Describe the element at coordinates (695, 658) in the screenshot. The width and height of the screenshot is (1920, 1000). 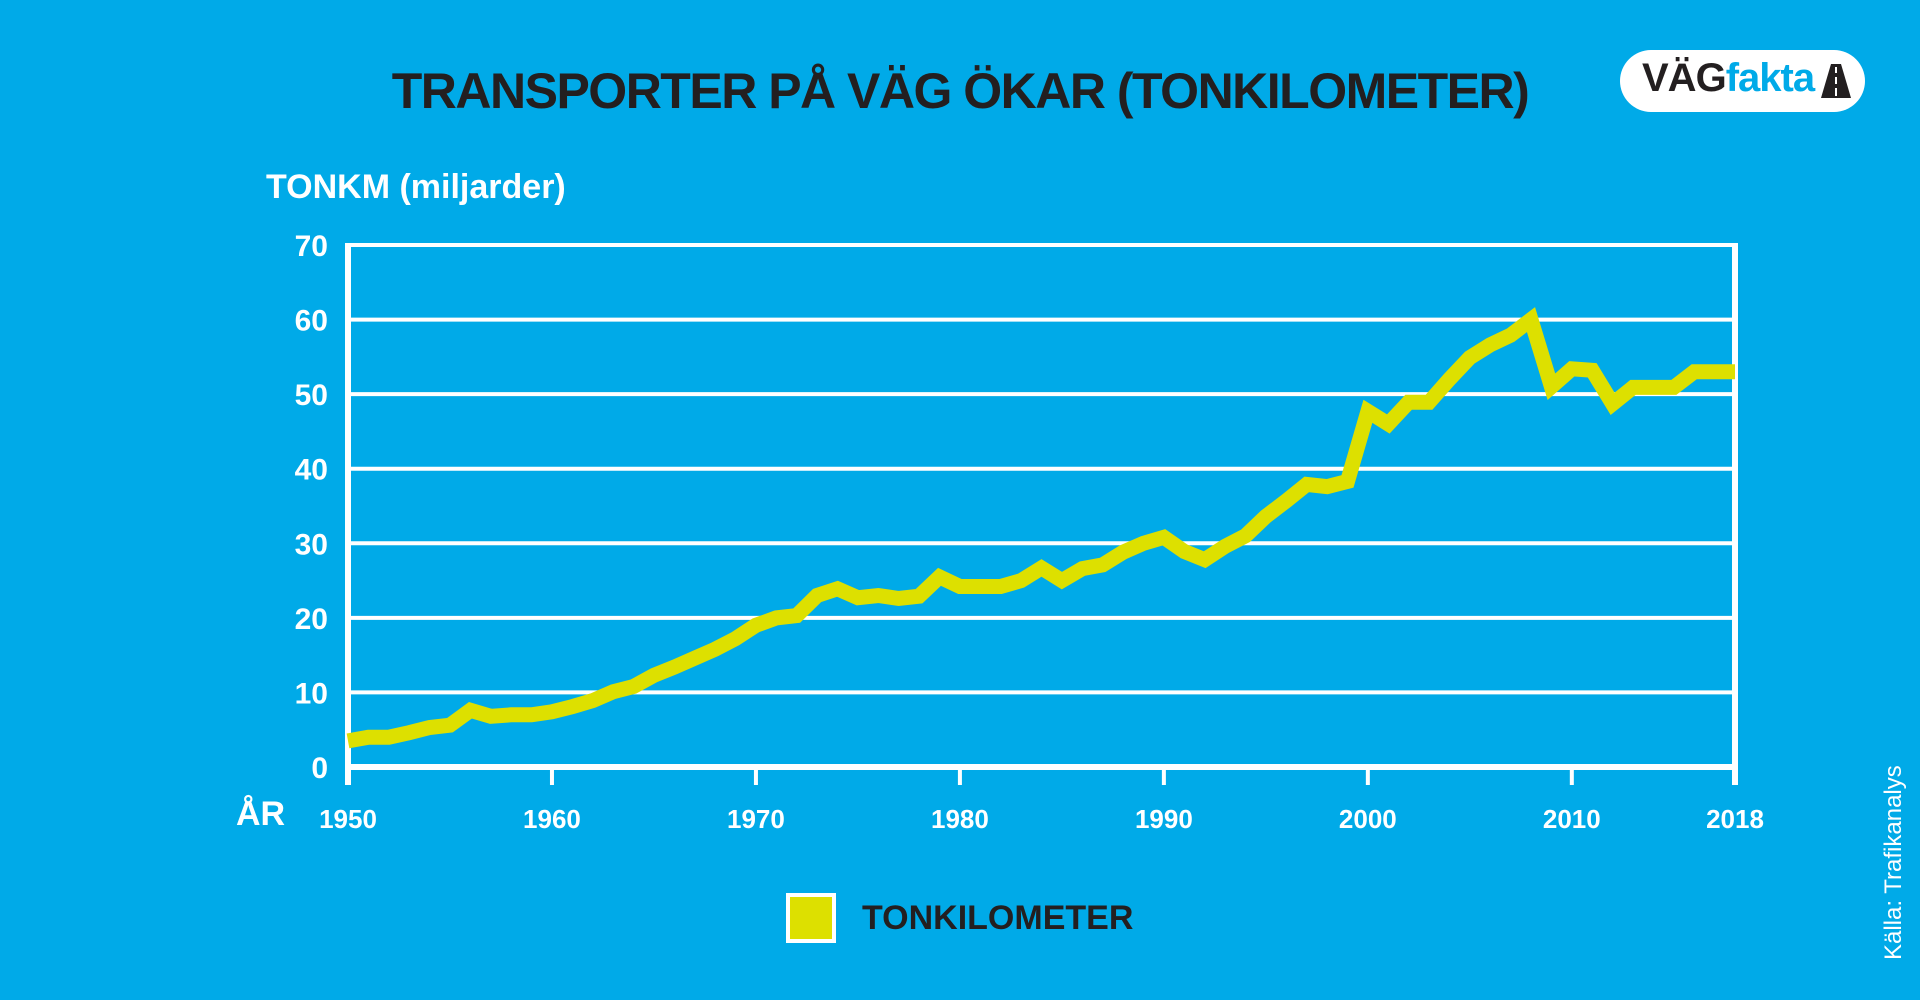
I see `data-point-1967` at that location.